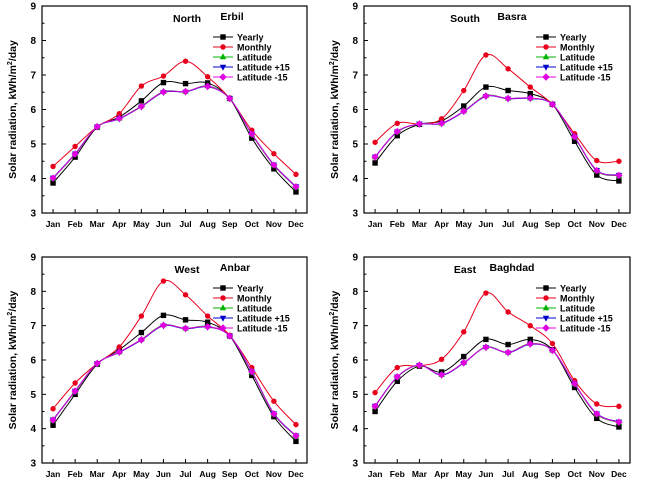 The image size is (653, 489). Describe the element at coordinates (574, 224) in the screenshot. I see `x-tick-label-oct: Oct` at that location.